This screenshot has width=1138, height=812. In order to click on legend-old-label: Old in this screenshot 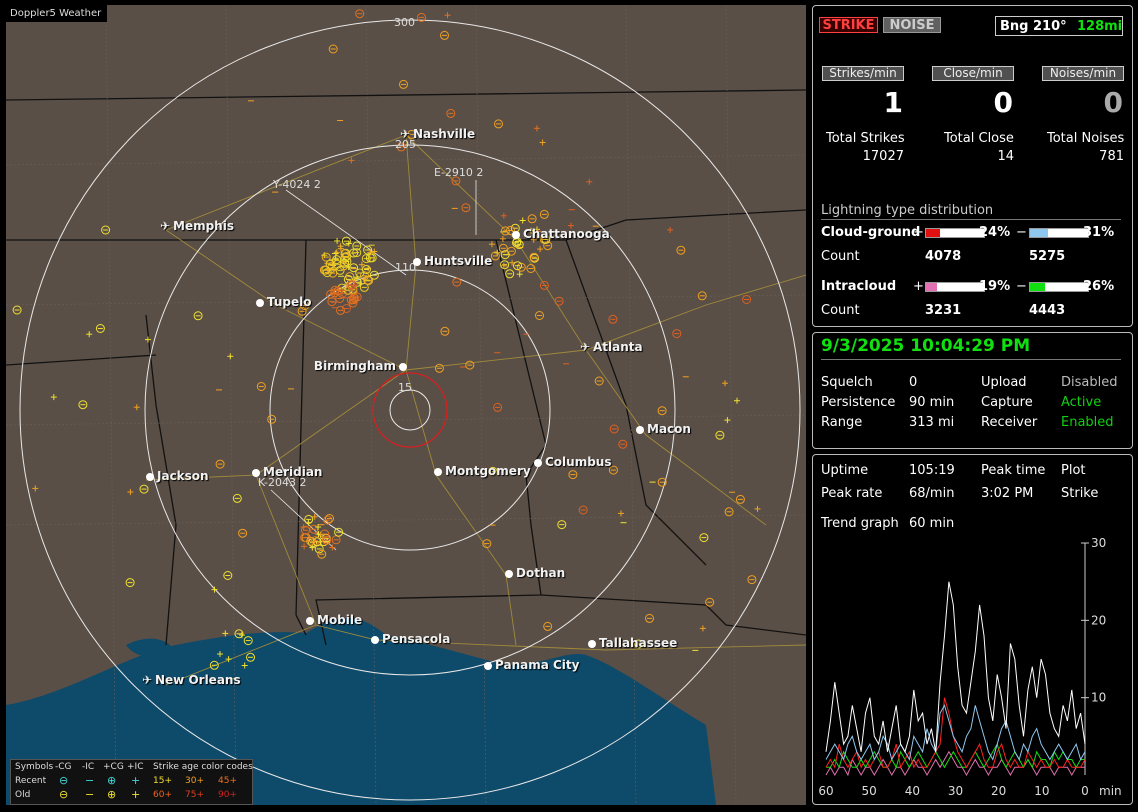, I will do `click(23, 795)`.